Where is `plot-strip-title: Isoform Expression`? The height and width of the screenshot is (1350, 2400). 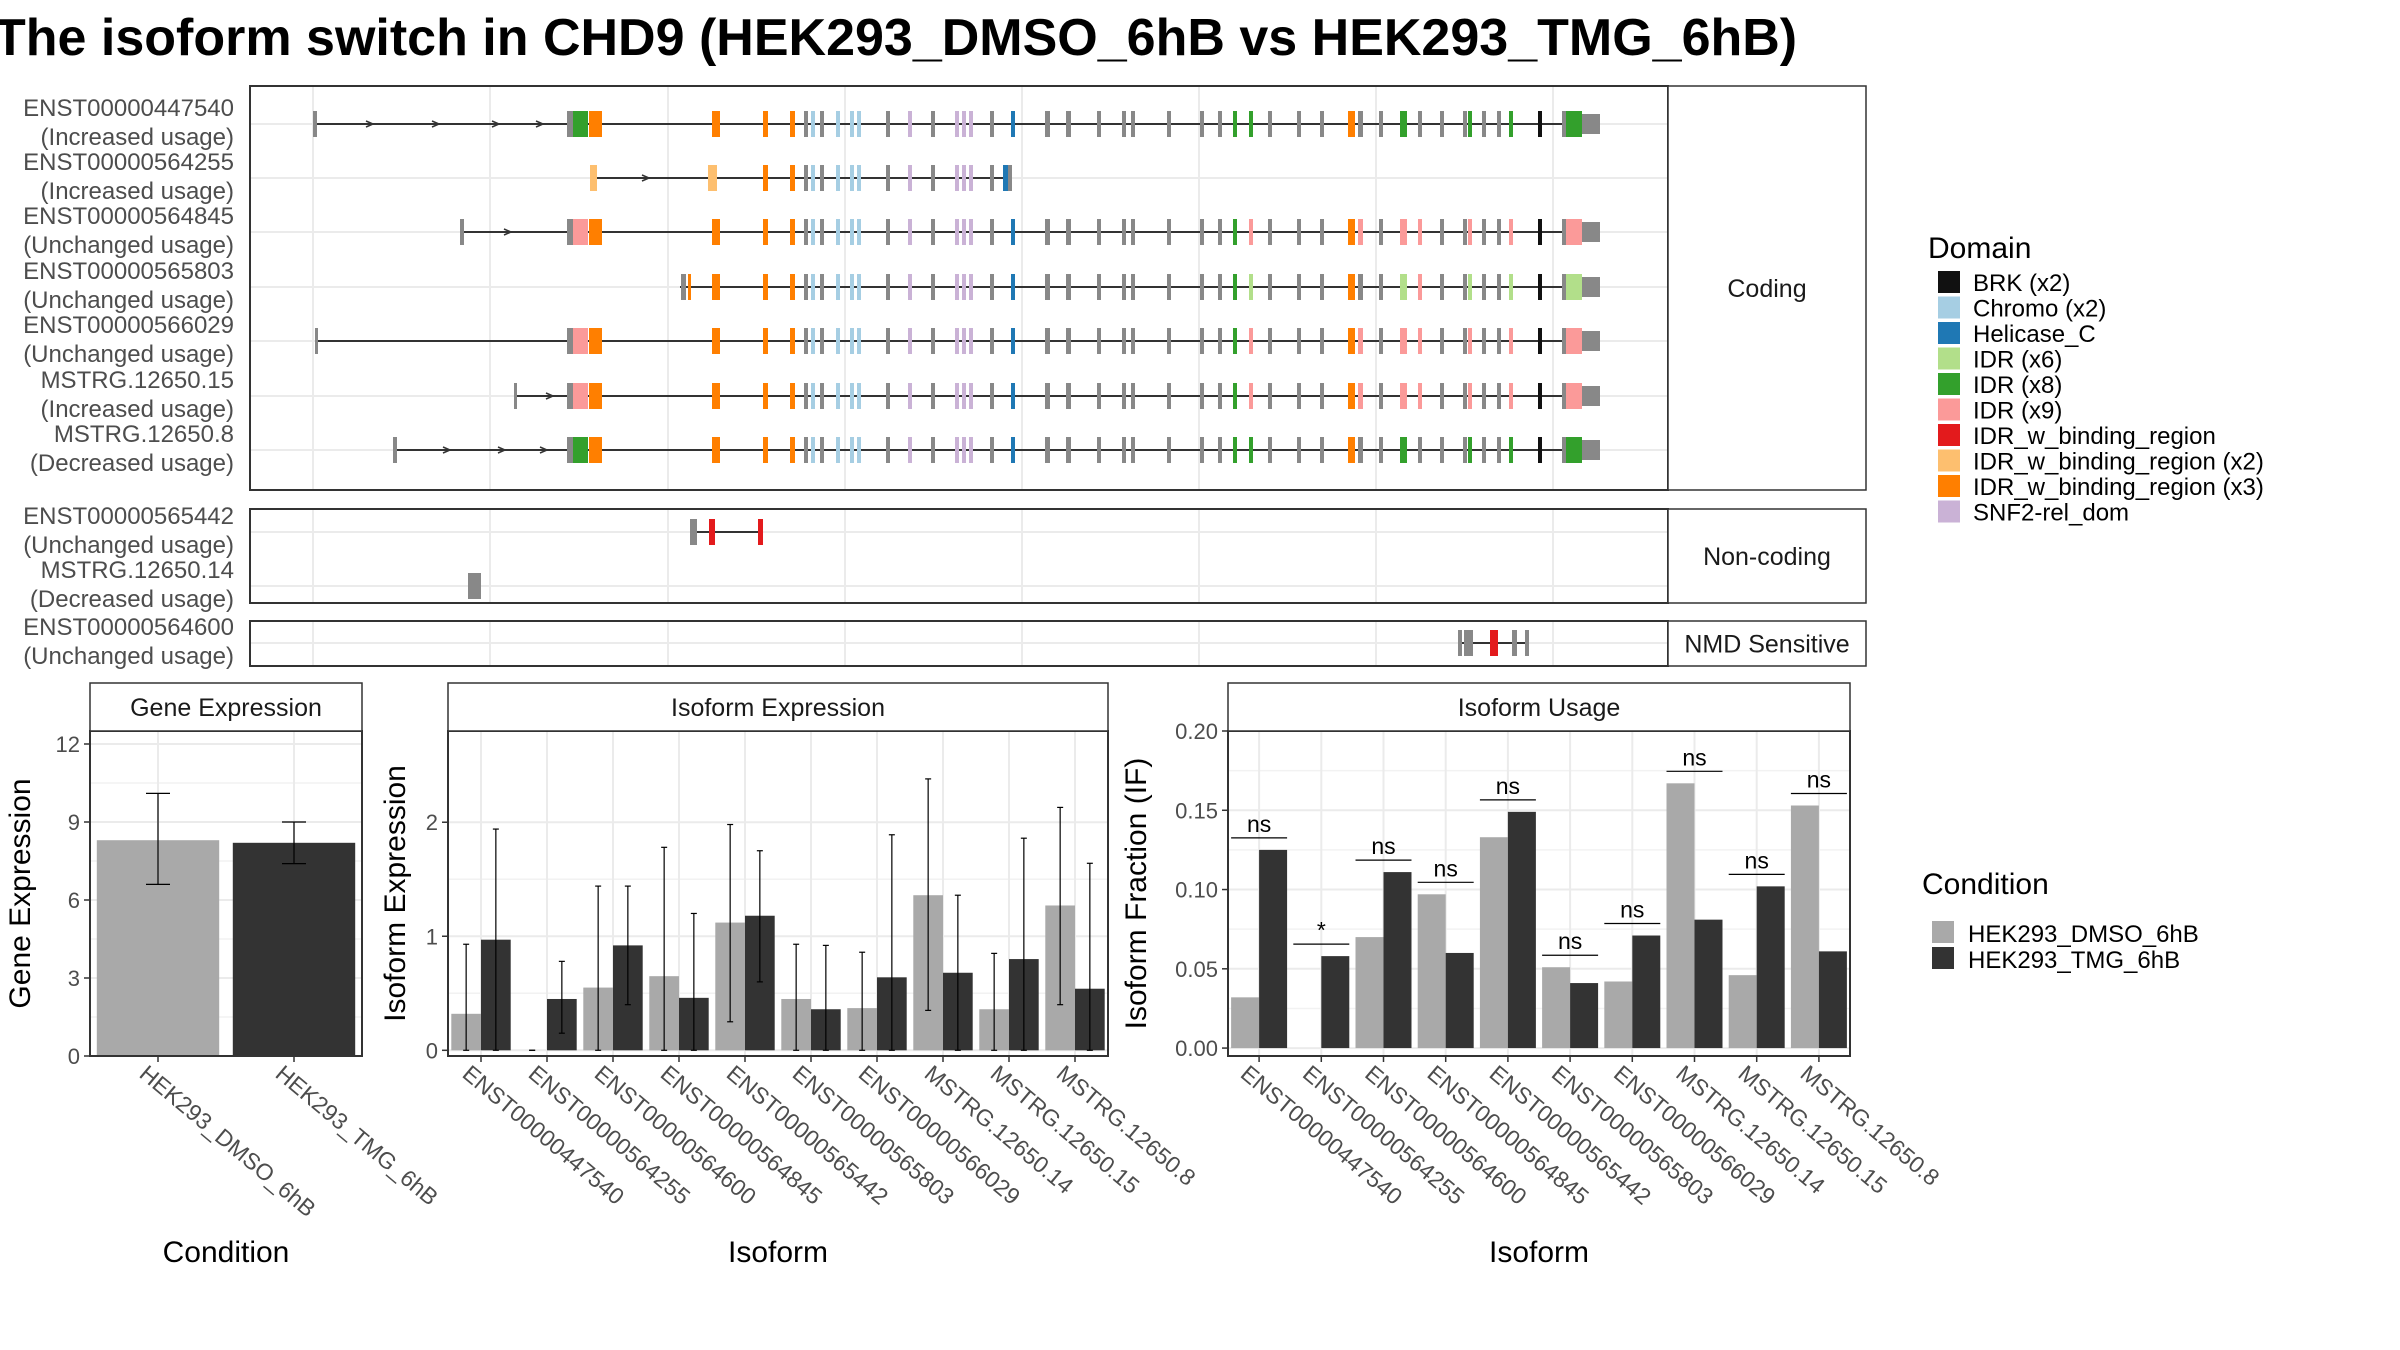
plot-strip-title: Isoform Expression is located at coordinates (778, 708).